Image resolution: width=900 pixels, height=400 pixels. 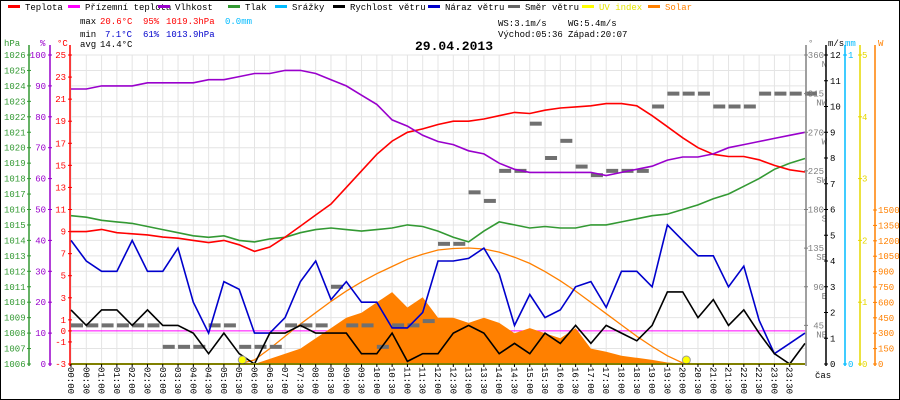 I want to click on rain-tick-label: 0, so click(x=850, y=365).